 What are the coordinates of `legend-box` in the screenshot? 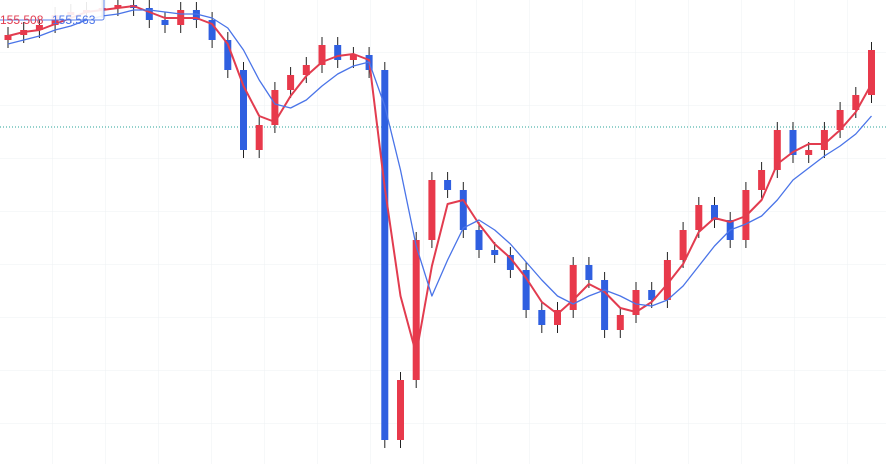 It's located at (52, 10).